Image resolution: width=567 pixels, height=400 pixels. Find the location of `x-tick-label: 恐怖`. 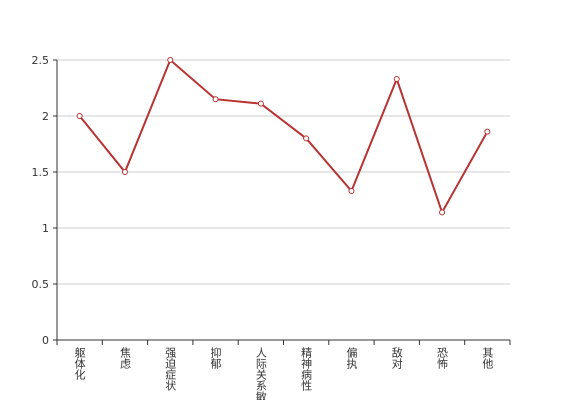

x-tick-label: 恐怖 is located at coordinates (442, 358).